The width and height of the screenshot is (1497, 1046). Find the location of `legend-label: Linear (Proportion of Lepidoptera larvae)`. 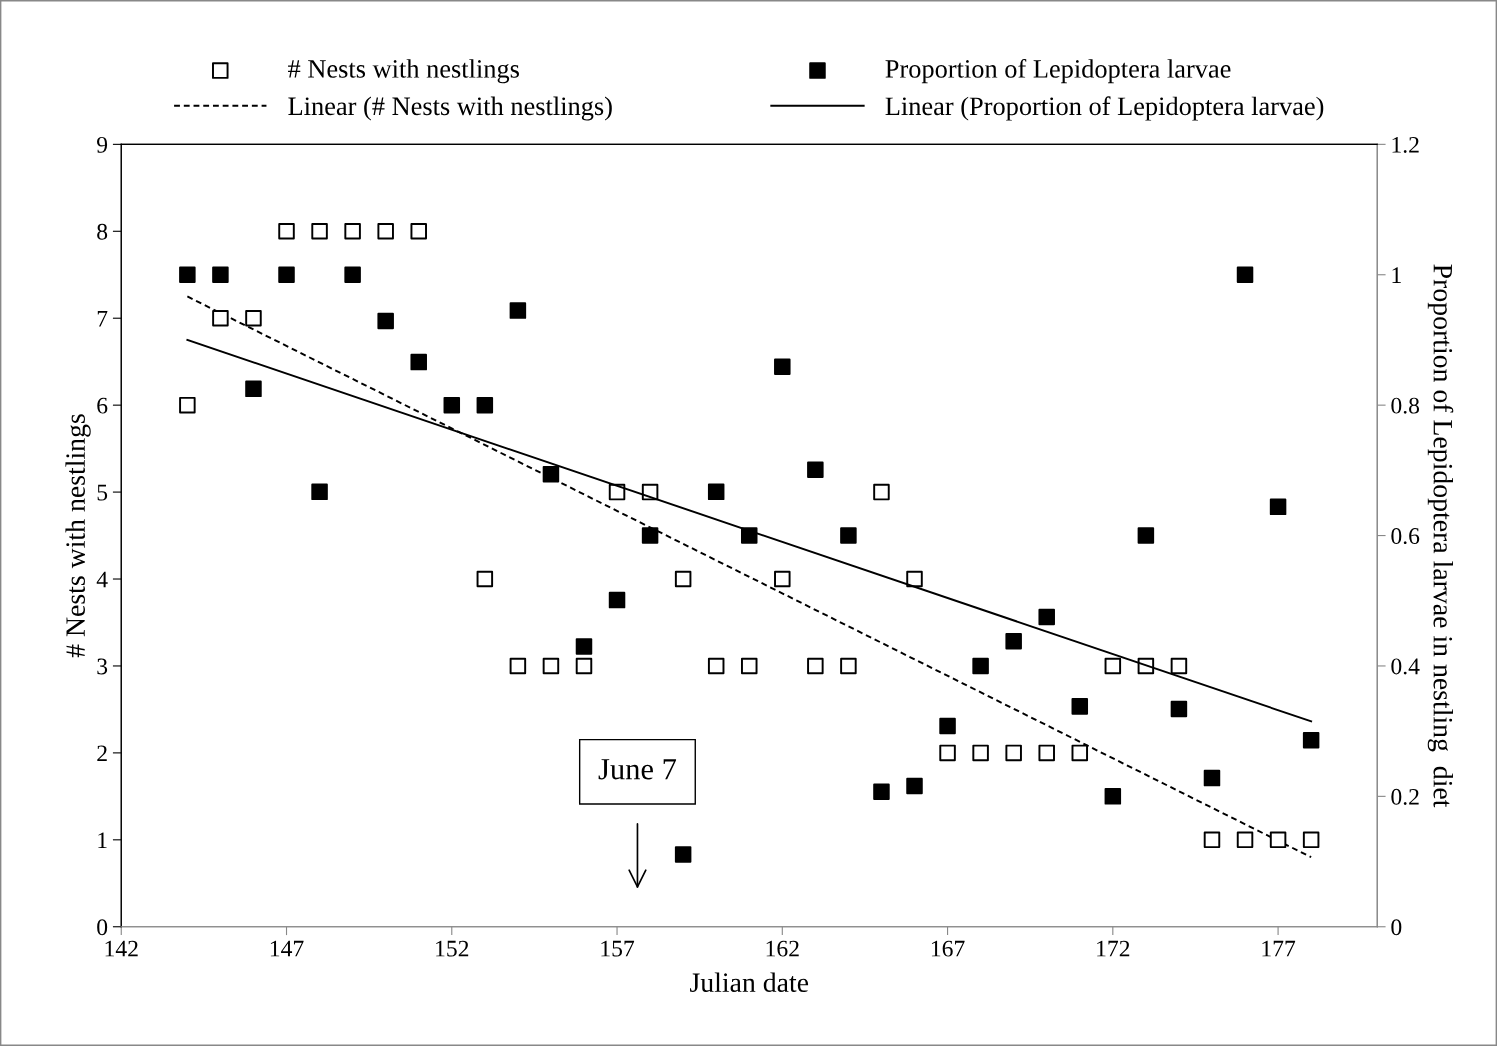

legend-label: Linear (Proportion of Lepidoptera larvae) is located at coordinates (1104, 108).